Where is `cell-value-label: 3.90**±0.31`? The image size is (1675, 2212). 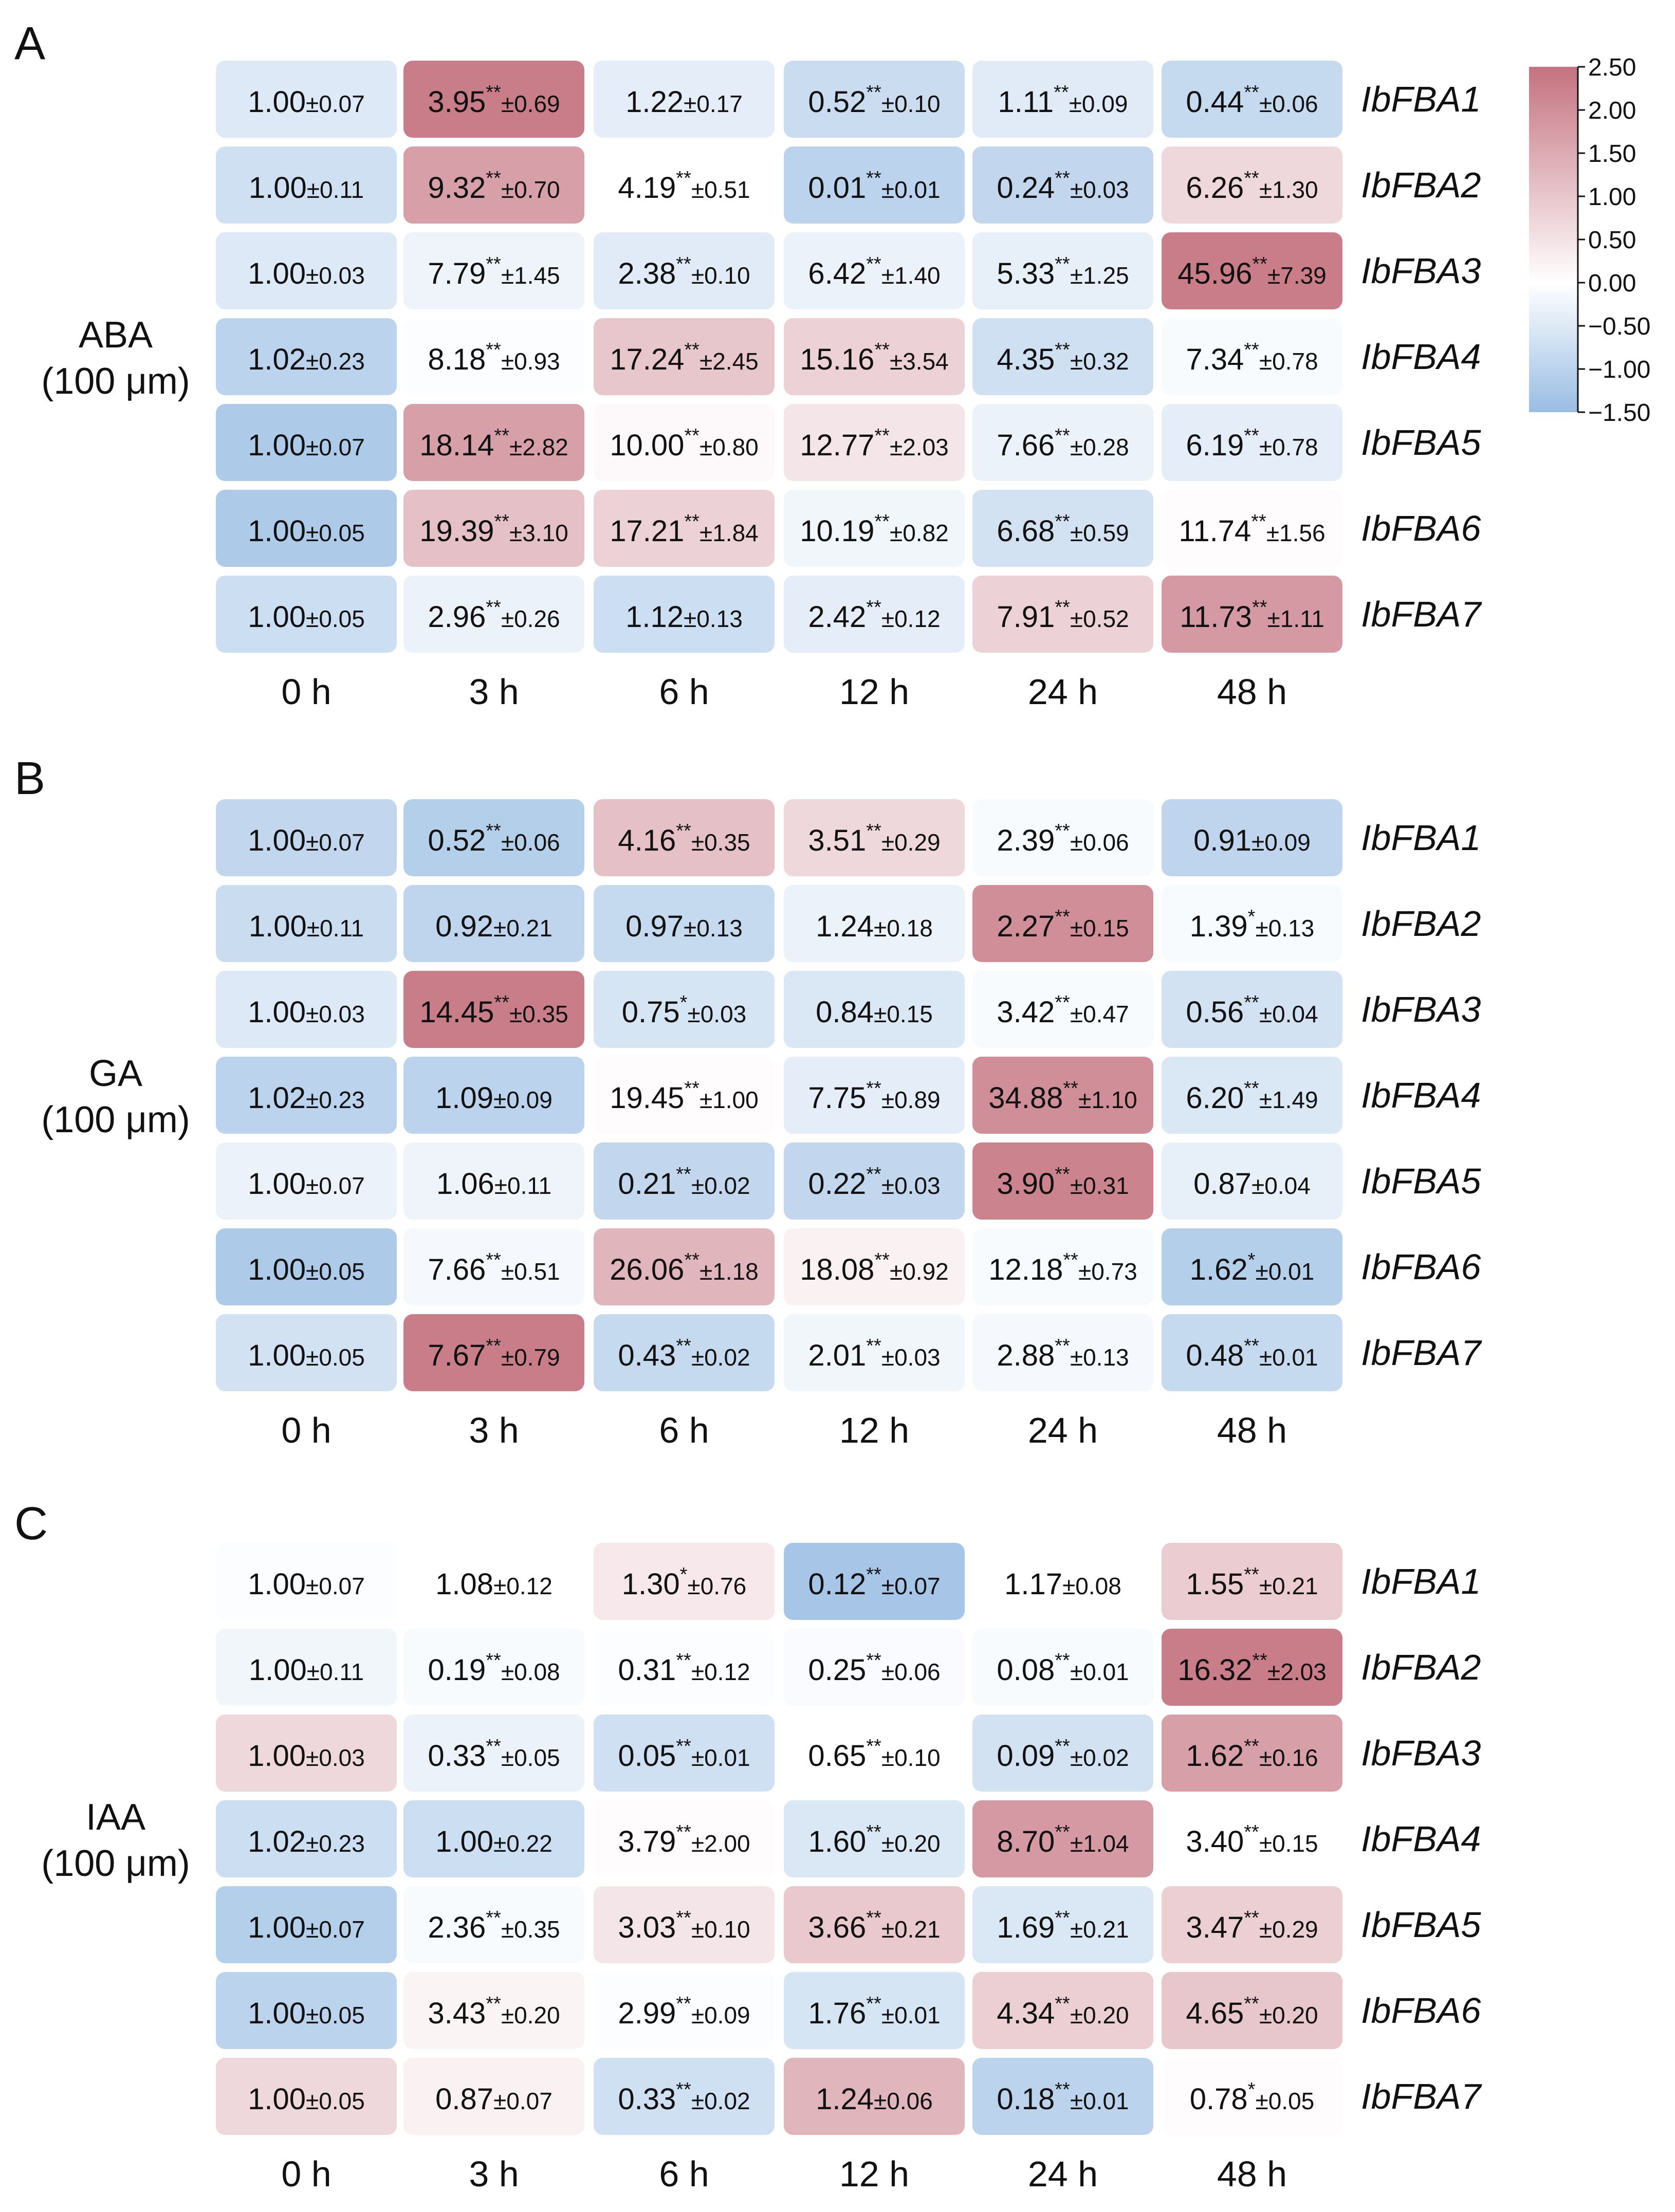
cell-value-label: 3.90**±0.31 is located at coordinates (1063, 1182).